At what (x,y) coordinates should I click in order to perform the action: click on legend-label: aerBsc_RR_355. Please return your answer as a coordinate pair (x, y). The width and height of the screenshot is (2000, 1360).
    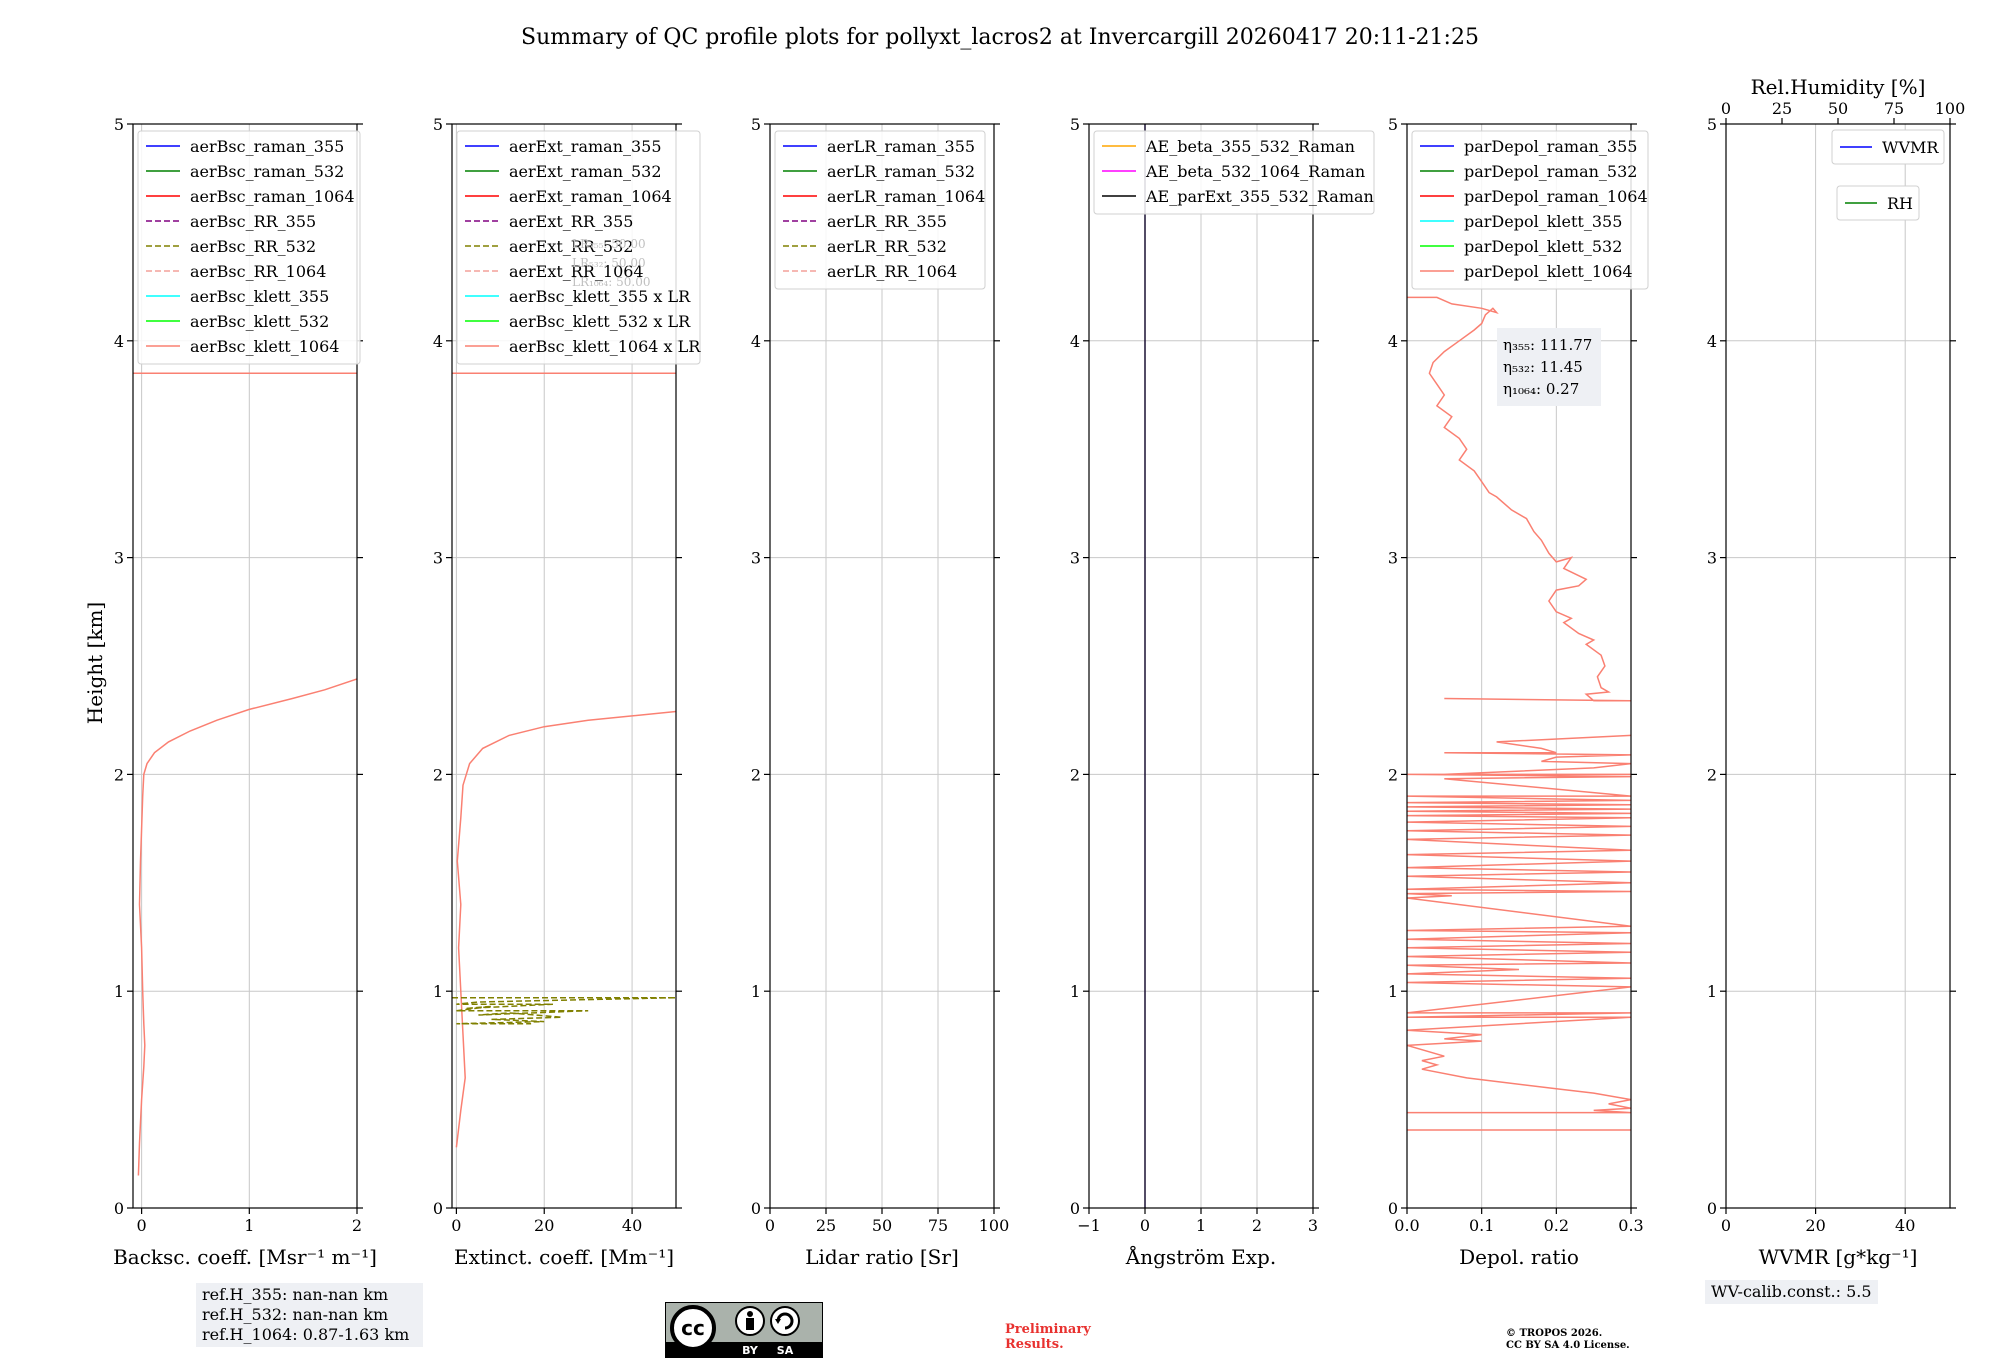
    Looking at the image, I should click on (253, 221).